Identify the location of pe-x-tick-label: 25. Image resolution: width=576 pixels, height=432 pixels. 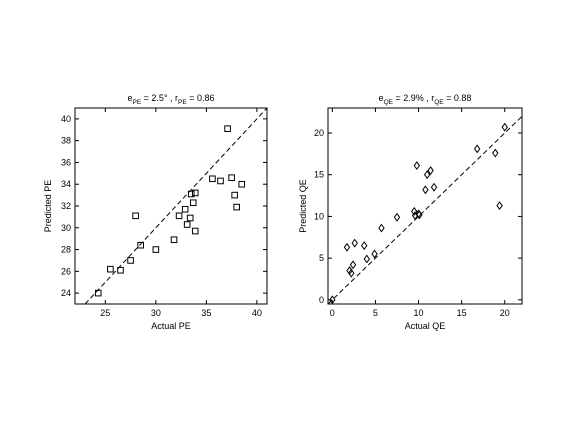
(105, 313).